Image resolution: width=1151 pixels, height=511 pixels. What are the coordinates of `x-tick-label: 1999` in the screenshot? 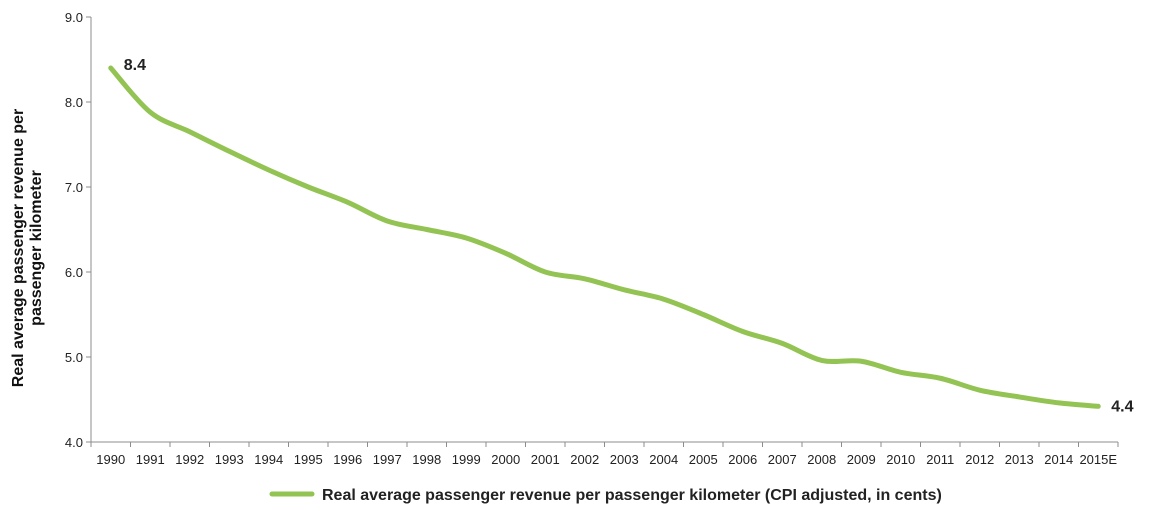 It's located at (466, 459).